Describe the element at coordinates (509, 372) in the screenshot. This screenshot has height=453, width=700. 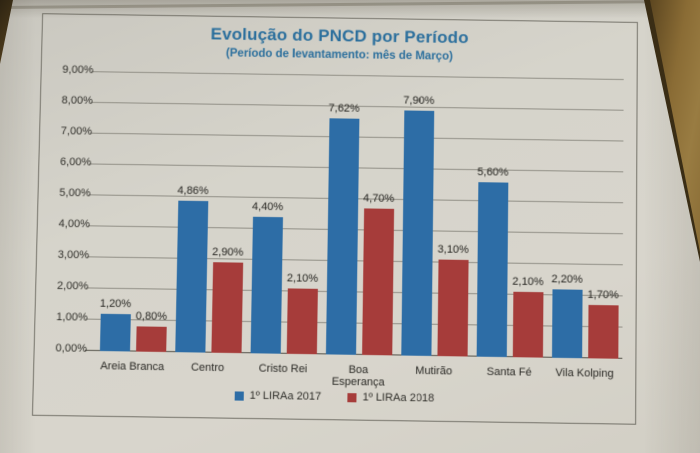
I see `x-axis-category-label: Santa Fé` at that location.